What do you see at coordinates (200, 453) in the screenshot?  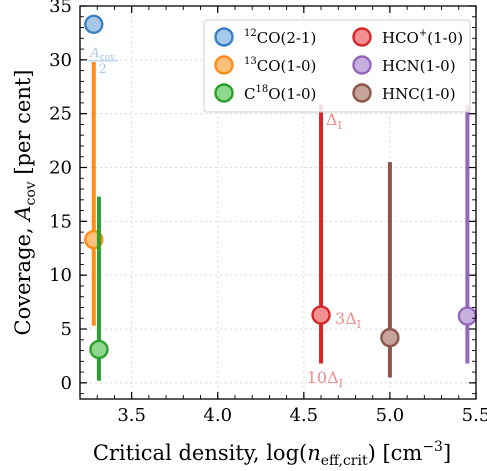 I see `x-axis-label-main: Critical density, log(` at bounding box center [200, 453].